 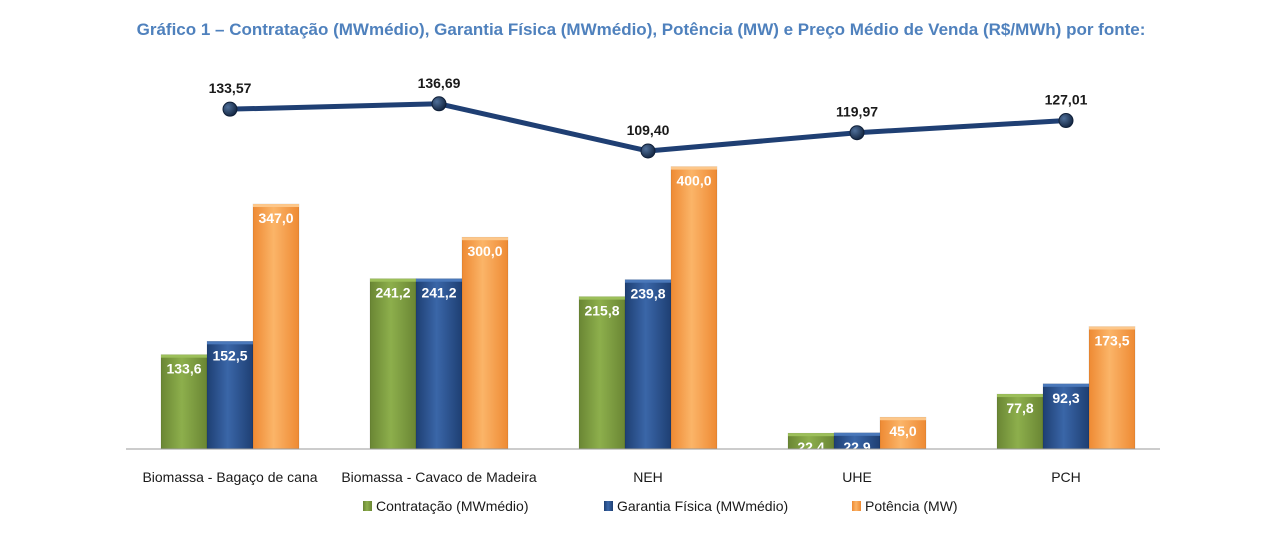 I want to click on bar-value-label: 347,0, so click(x=275, y=218).